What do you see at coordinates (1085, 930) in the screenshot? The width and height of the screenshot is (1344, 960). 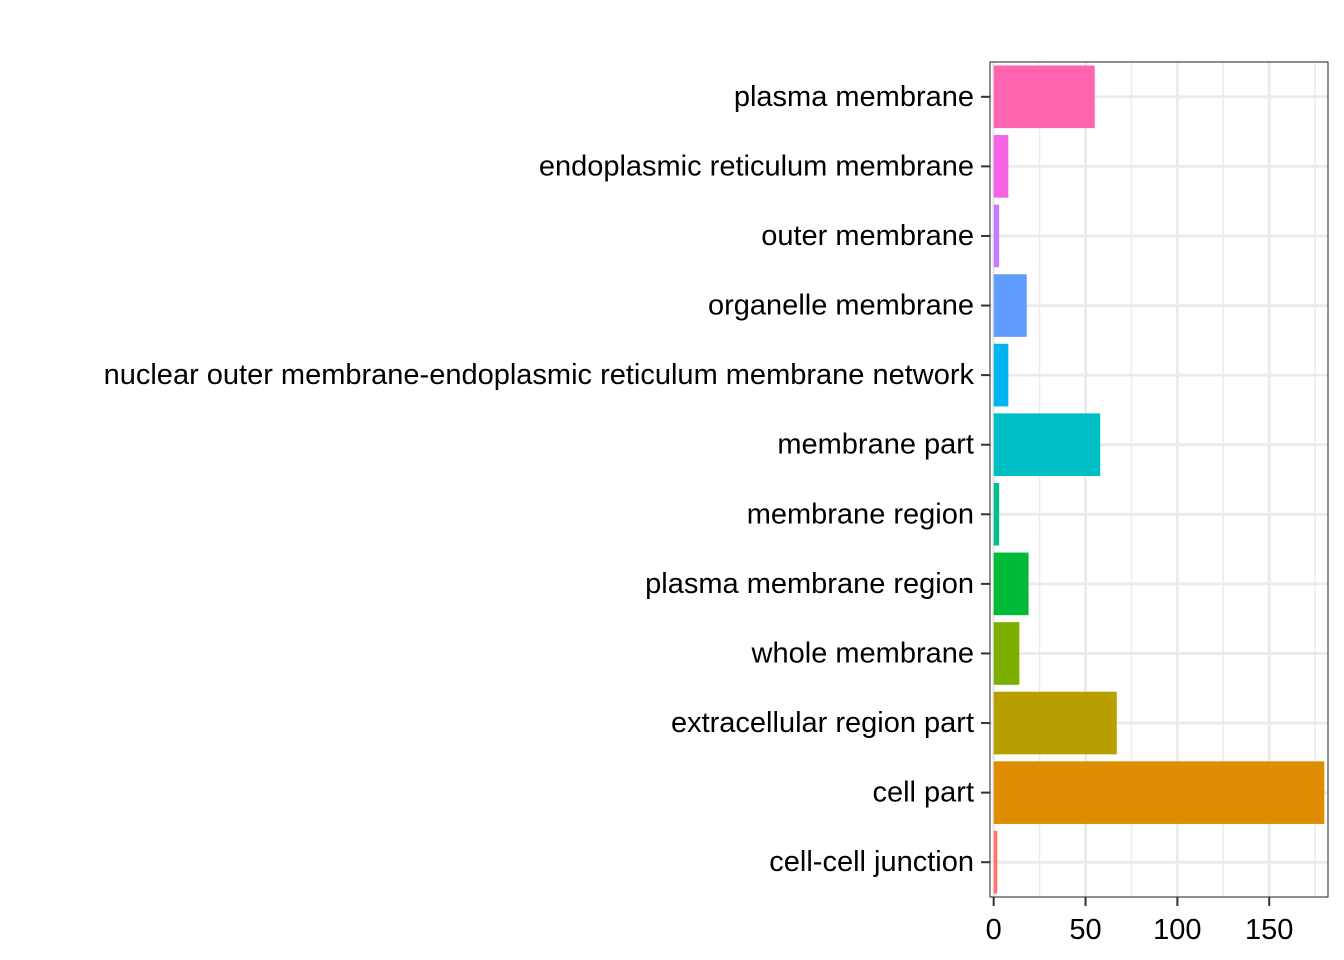 I see `x-tick-label: 50` at bounding box center [1085, 930].